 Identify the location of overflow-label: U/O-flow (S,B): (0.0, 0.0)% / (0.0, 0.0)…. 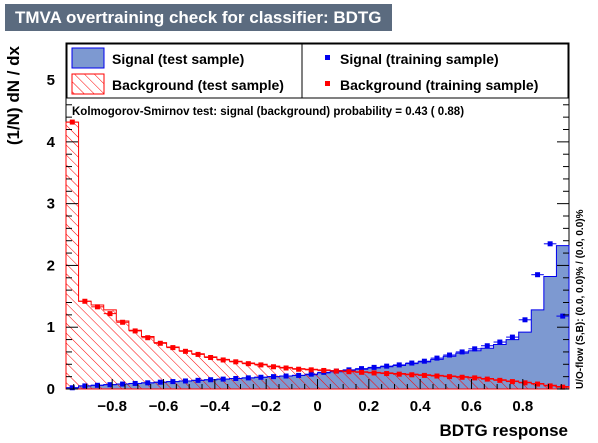
(580, 299).